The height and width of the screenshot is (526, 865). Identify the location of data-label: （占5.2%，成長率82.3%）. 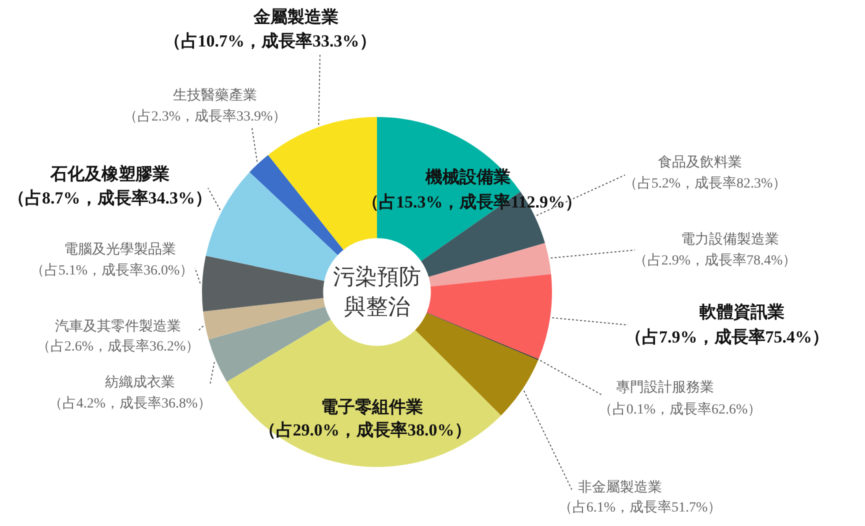
(705, 184).